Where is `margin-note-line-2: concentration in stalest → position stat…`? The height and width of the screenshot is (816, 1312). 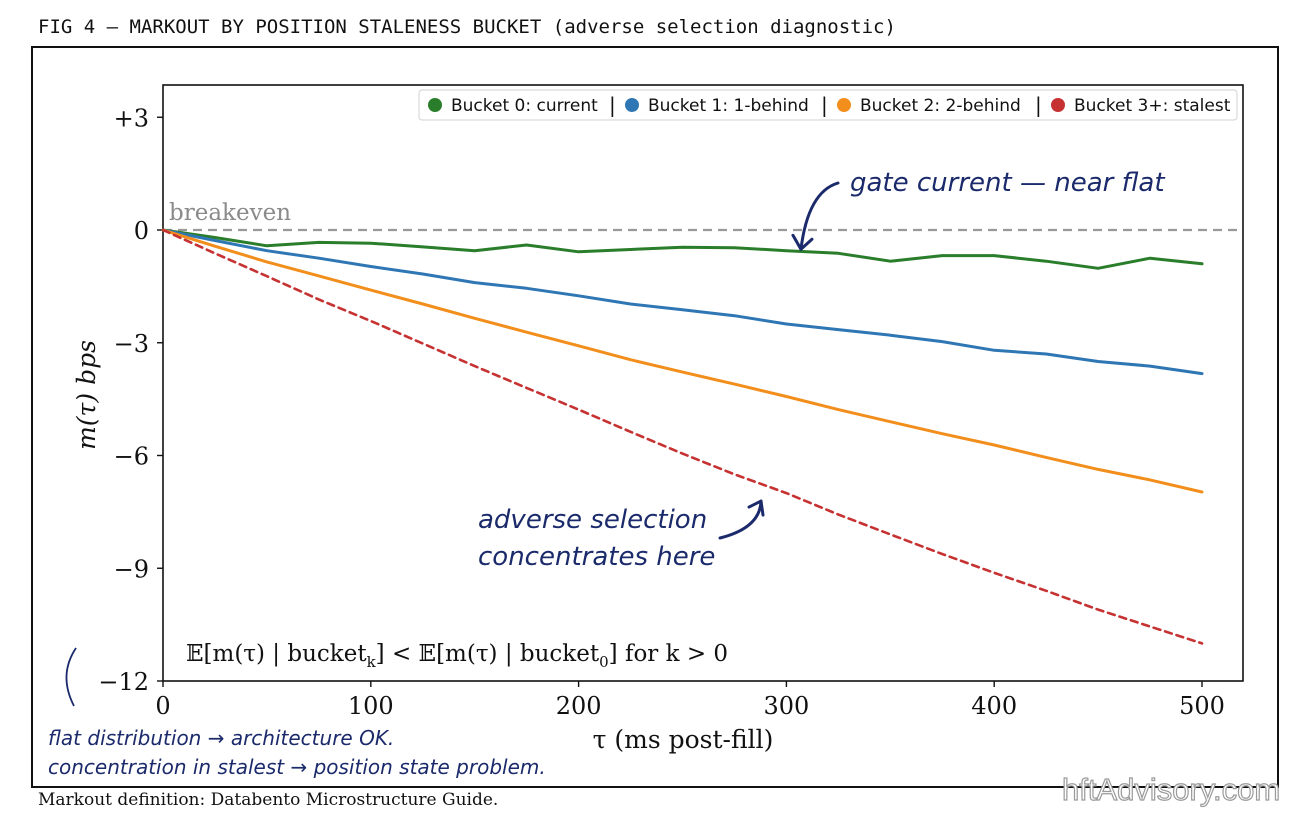 margin-note-line-2: concentration in stalest → position stat… is located at coordinates (297, 767).